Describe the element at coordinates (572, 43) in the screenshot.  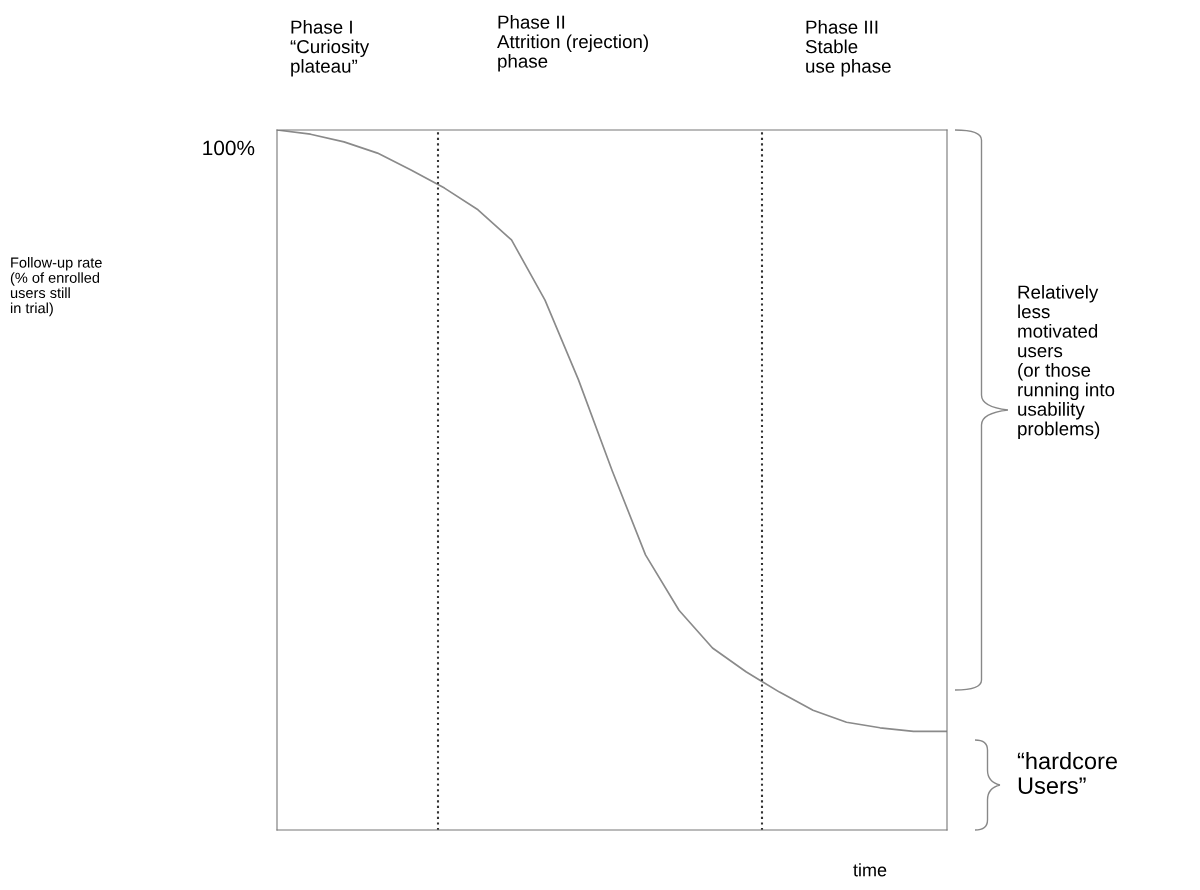
I see `text: Phase II Attrition (rejection) phase` at that location.